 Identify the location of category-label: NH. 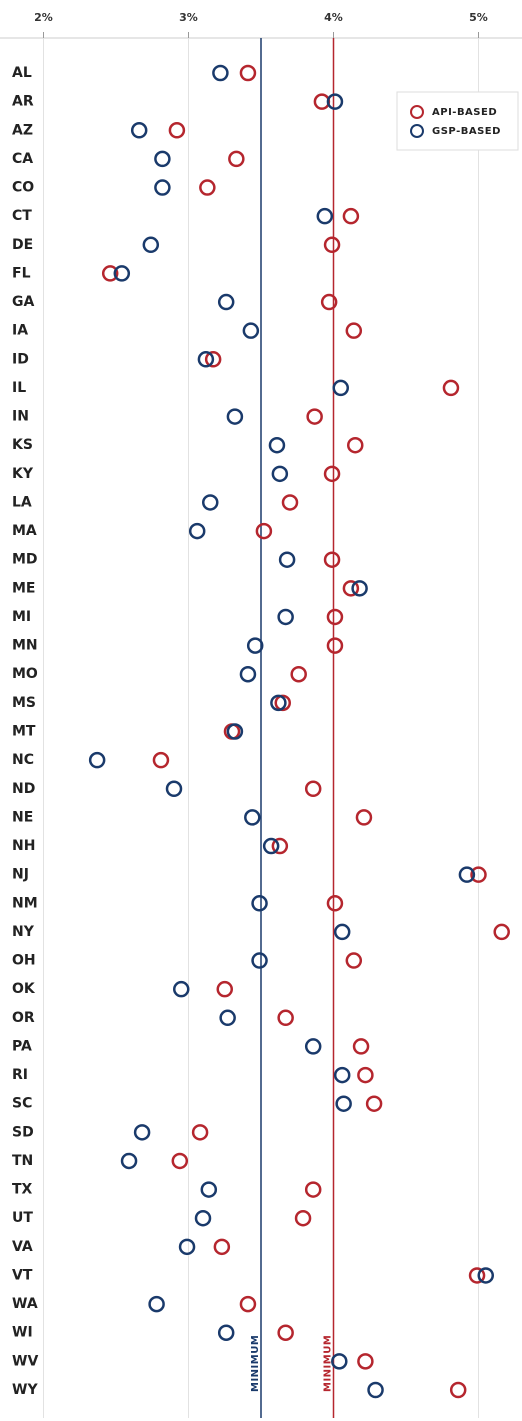
(23, 846).